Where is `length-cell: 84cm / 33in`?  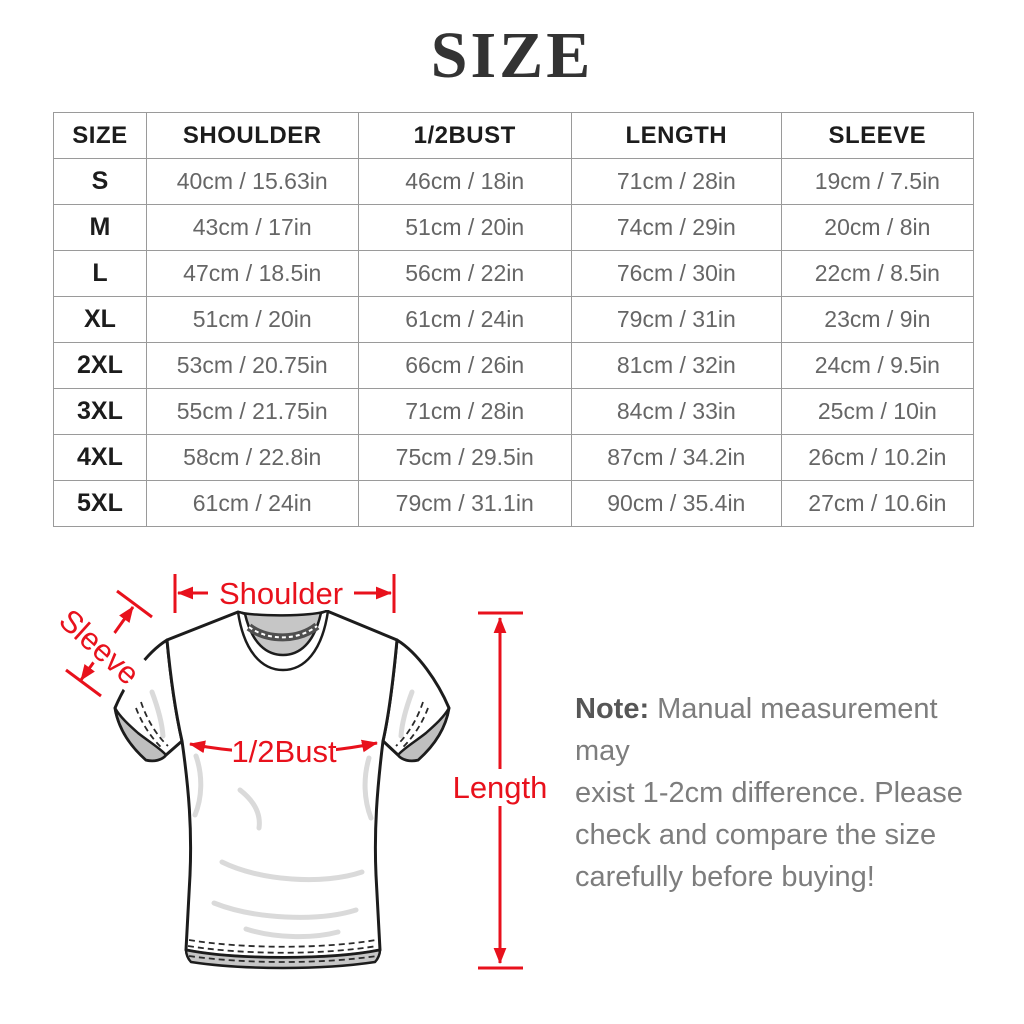
length-cell: 84cm / 33in is located at coordinates (676, 411).